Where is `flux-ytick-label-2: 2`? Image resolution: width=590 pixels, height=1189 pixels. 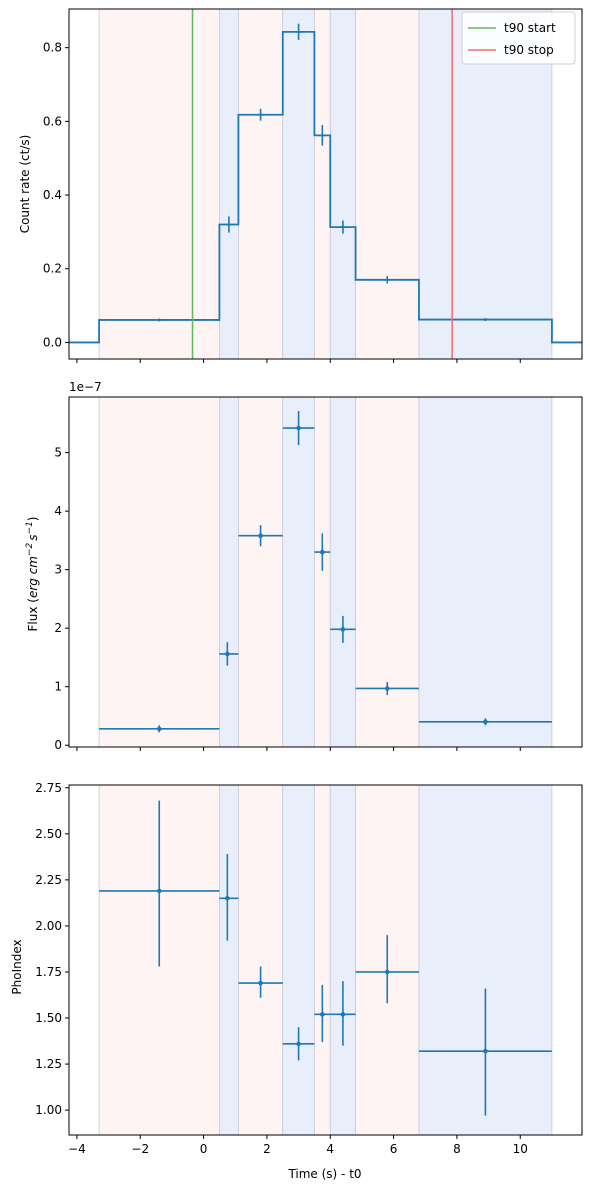 flux-ytick-label-2: 2 is located at coordinates (58, 628).